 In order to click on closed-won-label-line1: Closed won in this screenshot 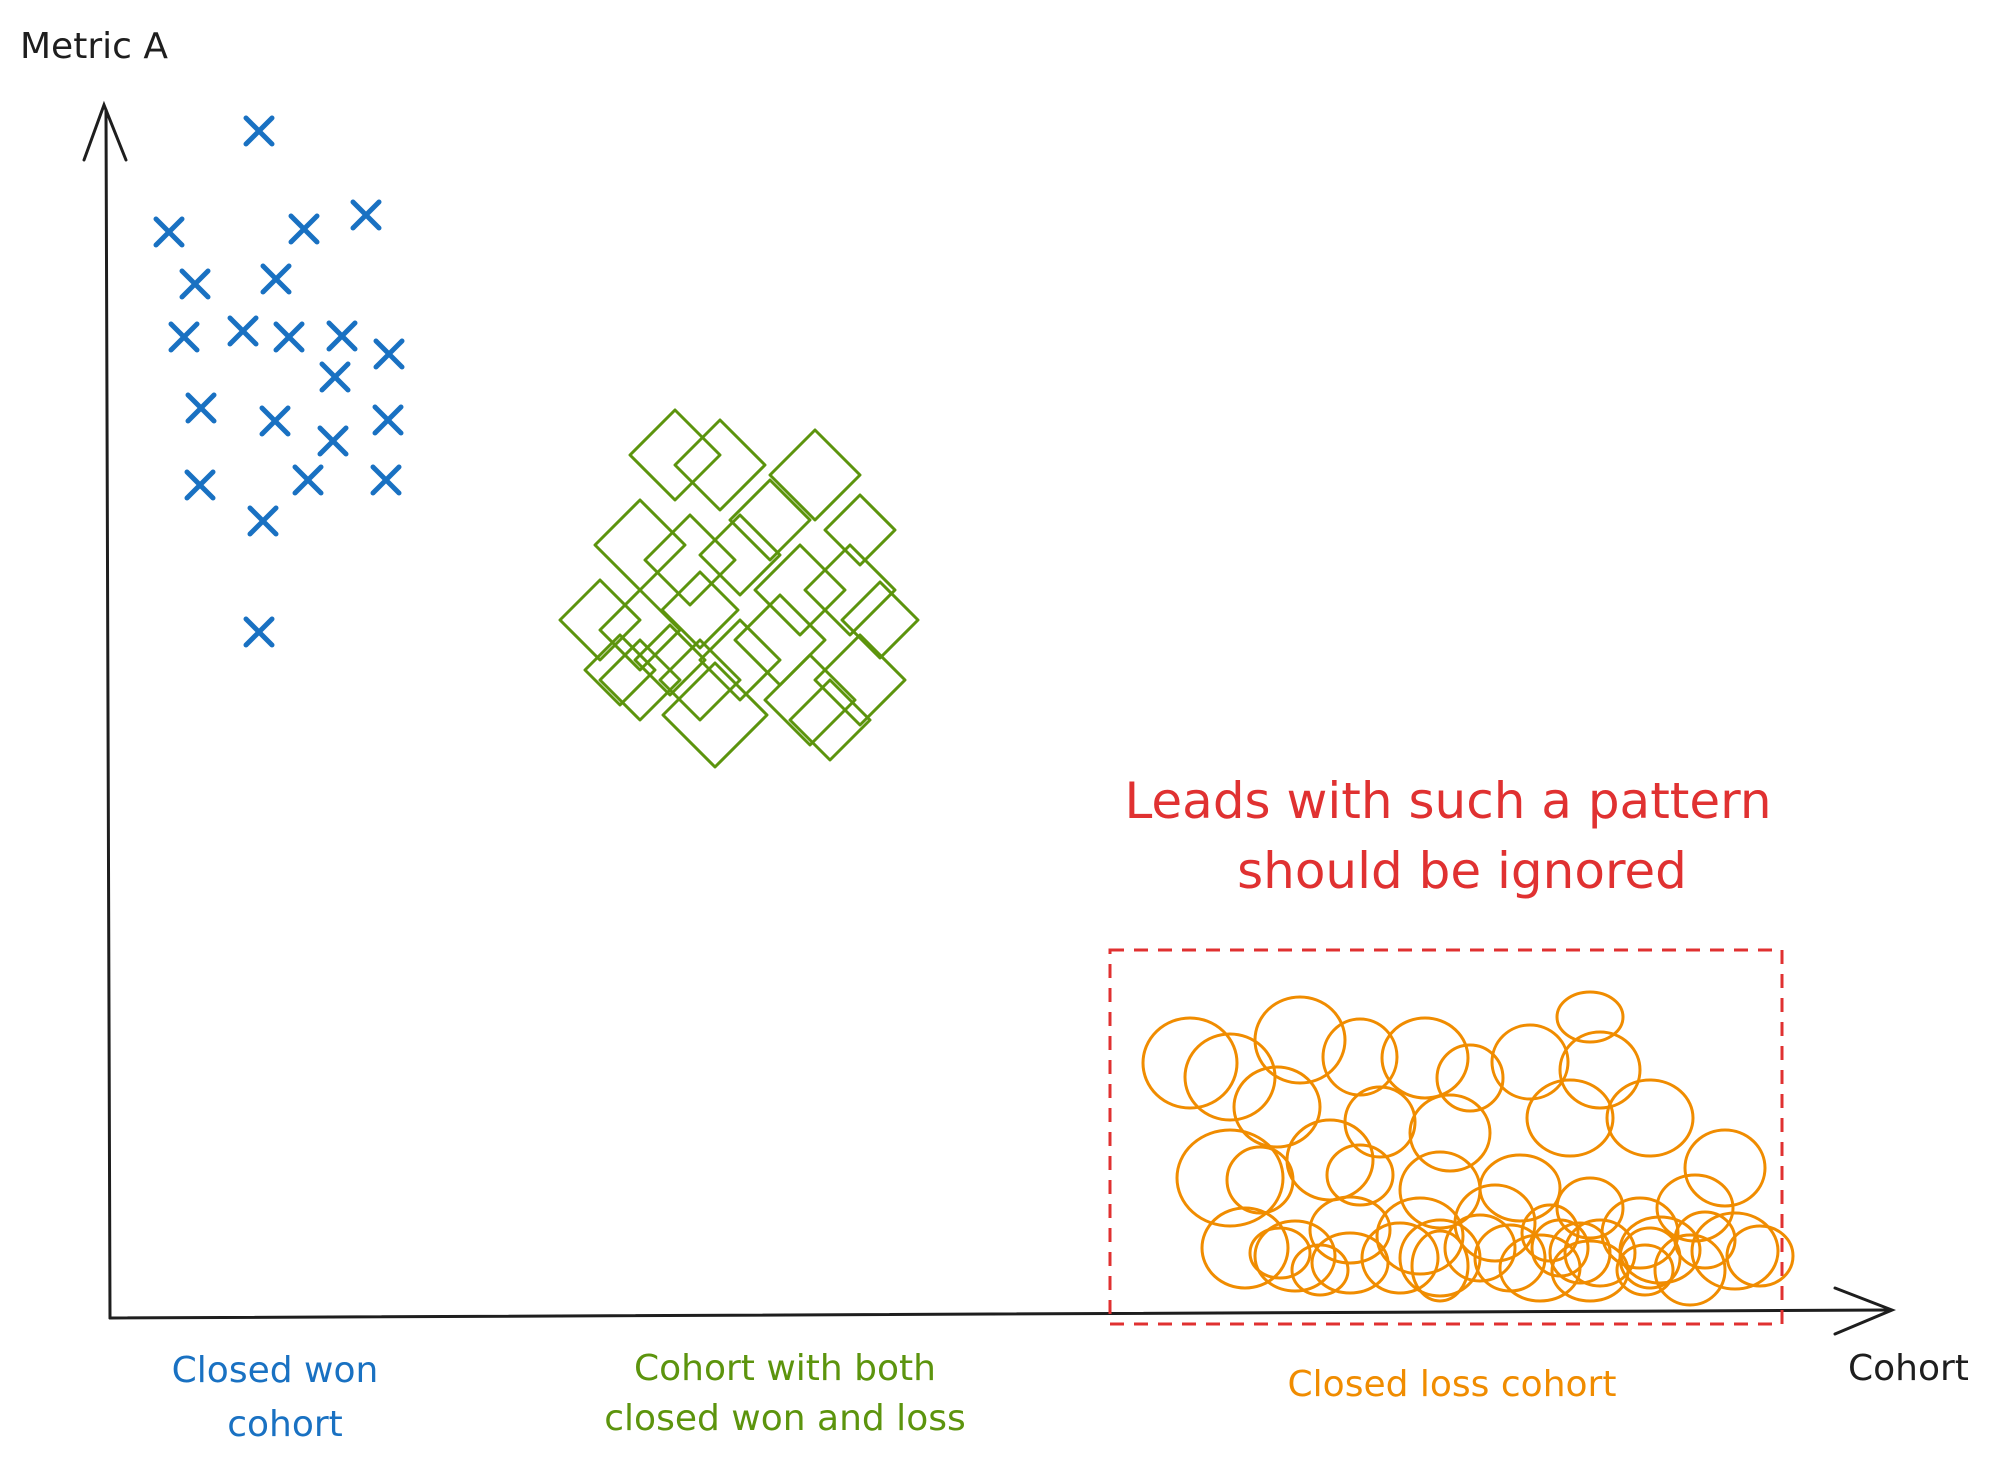, I will do `click(275, 1370)`.